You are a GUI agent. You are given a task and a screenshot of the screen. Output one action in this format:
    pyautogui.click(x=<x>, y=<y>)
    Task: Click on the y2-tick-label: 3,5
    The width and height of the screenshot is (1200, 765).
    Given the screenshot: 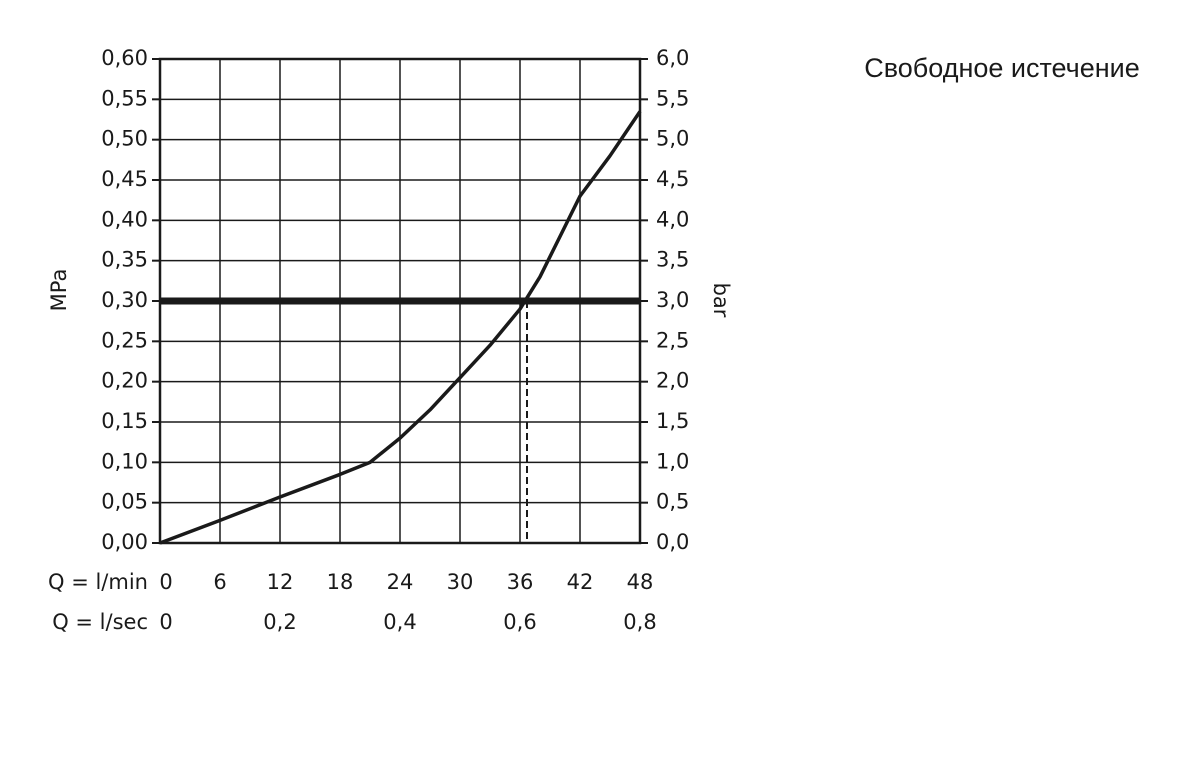 What is the action you would take?
    pyautogui.click(x=672, y=260)
    